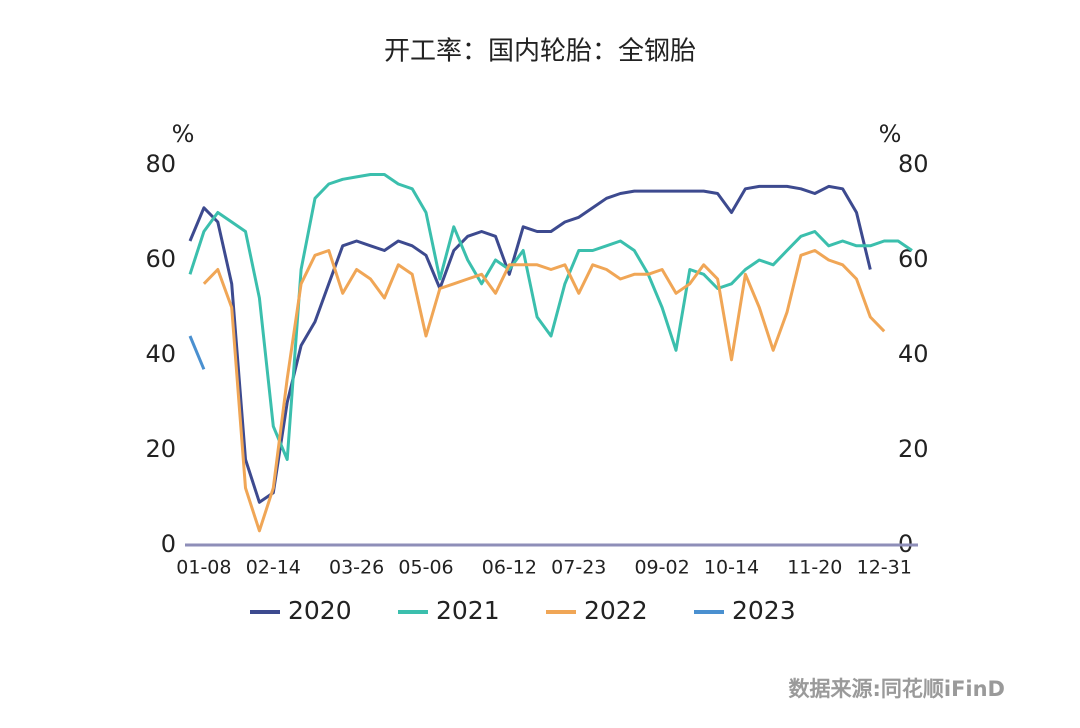  Describe the element at coordinates (160, 164) in the screenshot. I see `y-tick-label: 80` at that location.